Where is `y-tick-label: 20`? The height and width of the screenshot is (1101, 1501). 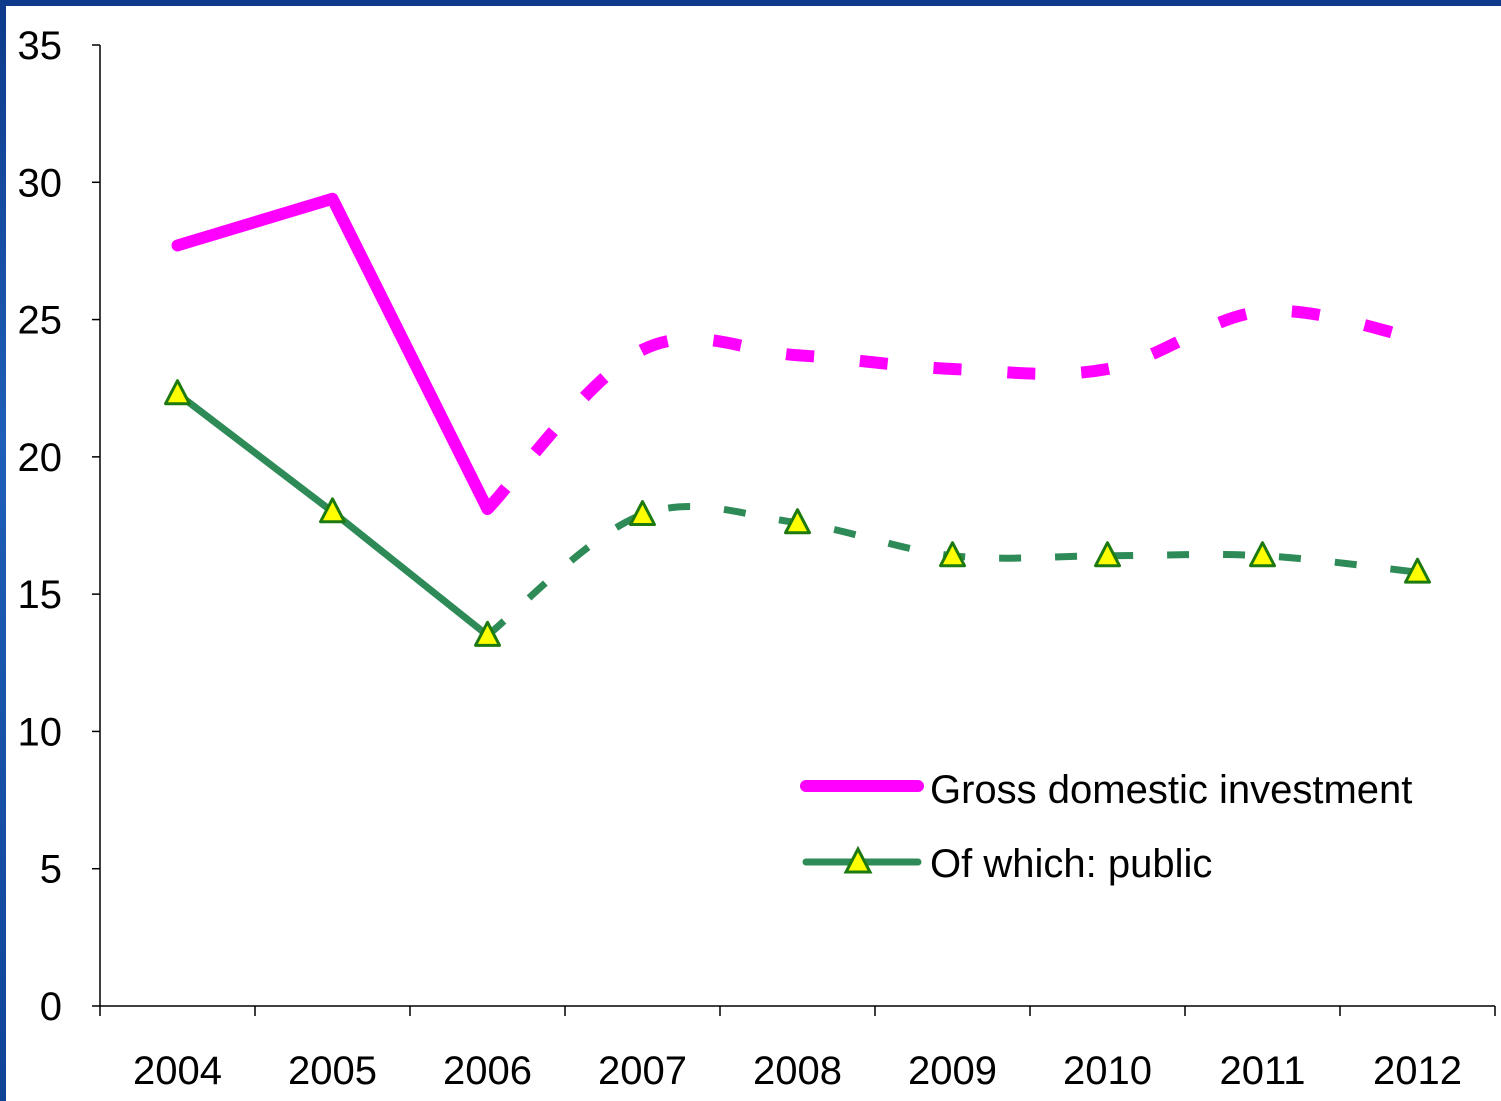
y-tick-label: 20 is located at coordinates (40, 458).